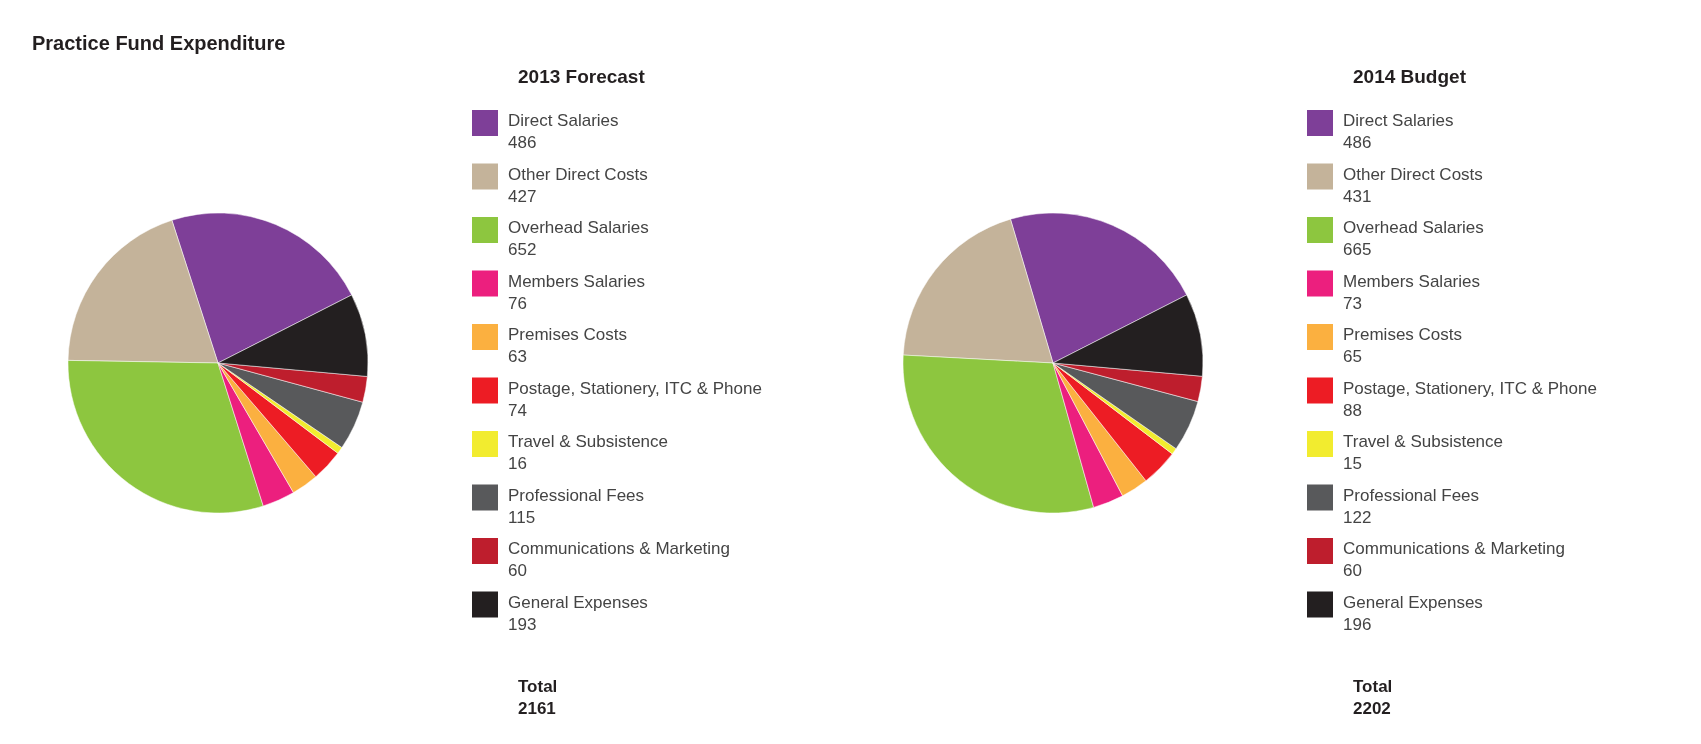 This screenshot has width=1701, height=744. Describe the element at coordinates (522, 517) in the screenshot. I see `data-label: 115` at that location.